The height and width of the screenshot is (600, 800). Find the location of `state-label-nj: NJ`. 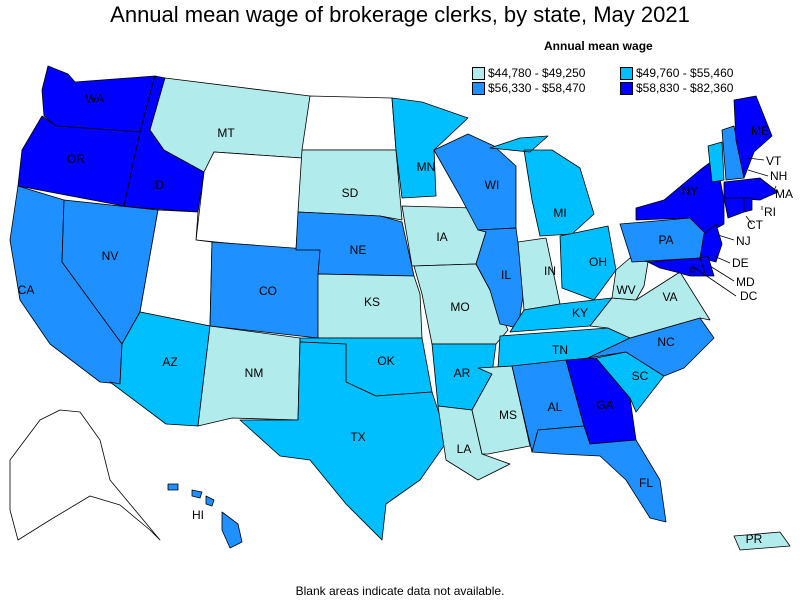

state-label-nj: NJ is located at coordinates (743, 241).